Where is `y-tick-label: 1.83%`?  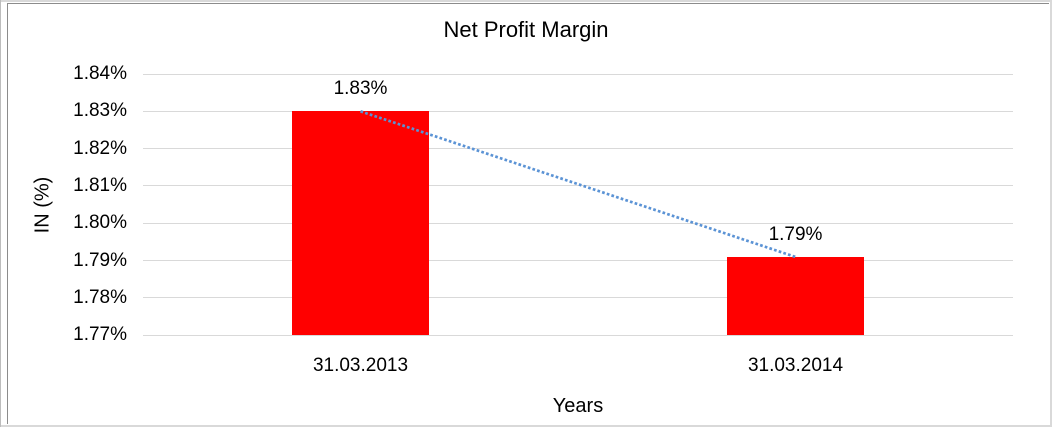
y-tick-label: 1.83% is located at coordinates (100, 111).